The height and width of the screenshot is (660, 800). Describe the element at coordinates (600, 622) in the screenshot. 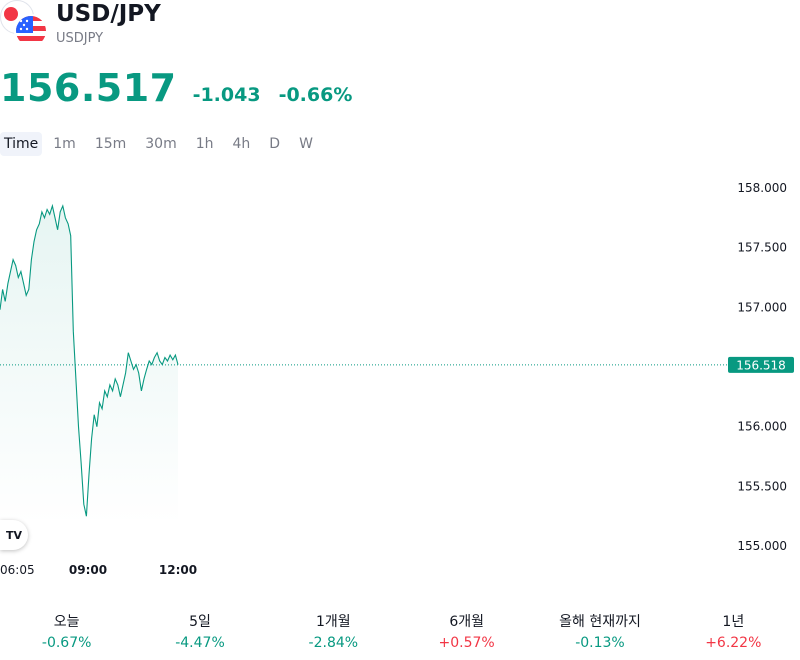

I see `perf-label: 올해 현재까지` at that location.